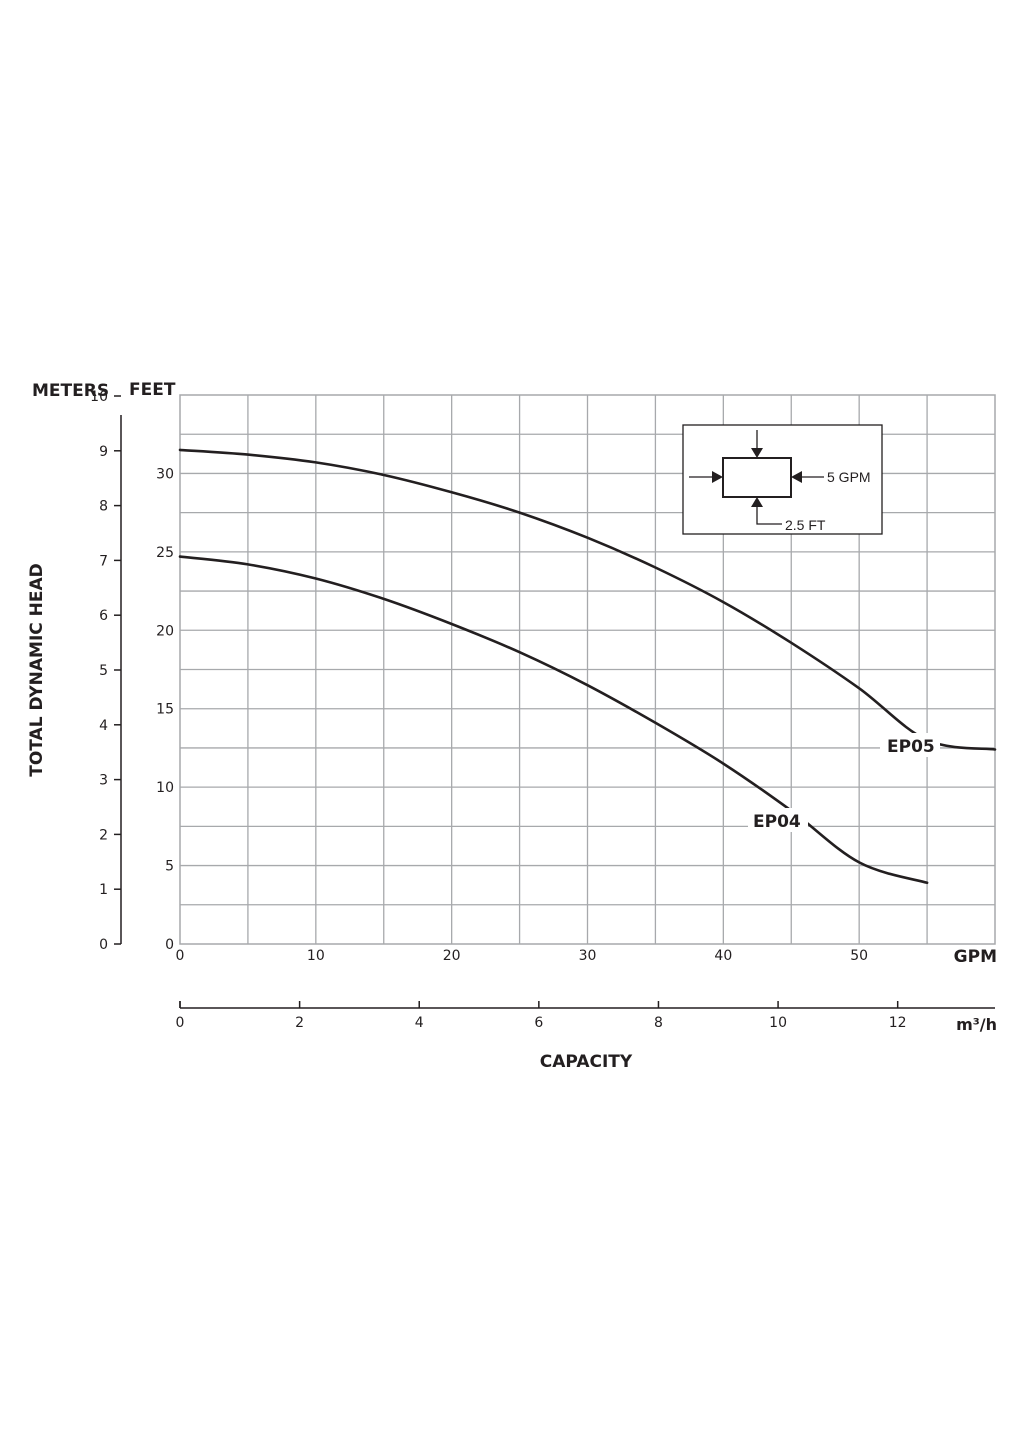 The width and height of the screenshot is (1020, 1440). I want to click on y-axis-title: TOTAL DYNAMIC HEAD, so click(37, 670).